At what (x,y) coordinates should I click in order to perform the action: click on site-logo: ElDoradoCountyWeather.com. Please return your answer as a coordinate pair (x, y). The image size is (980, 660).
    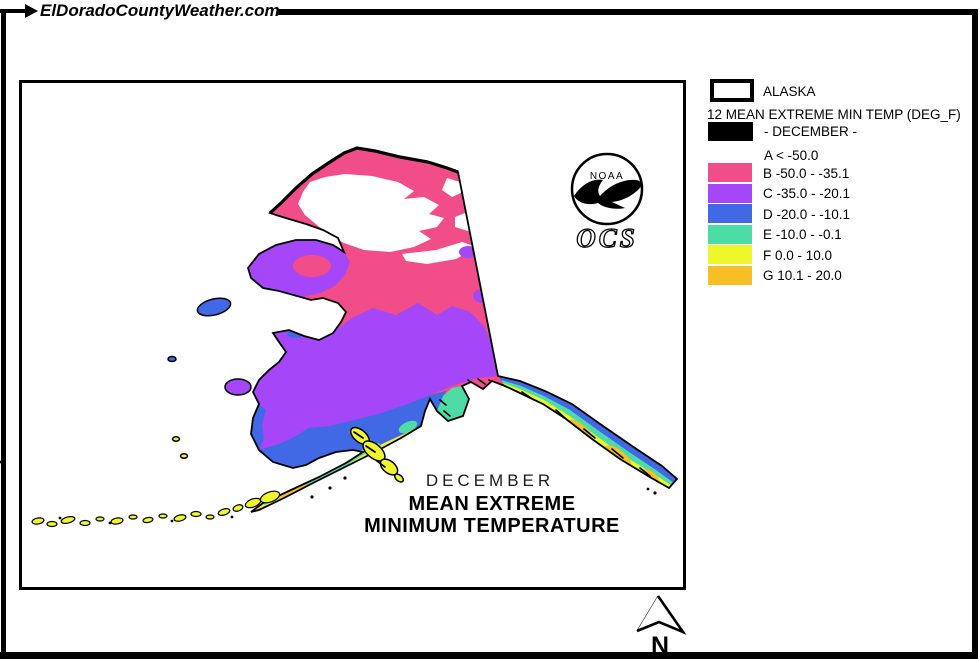
    Looking at the image, I should click on (160, 10).